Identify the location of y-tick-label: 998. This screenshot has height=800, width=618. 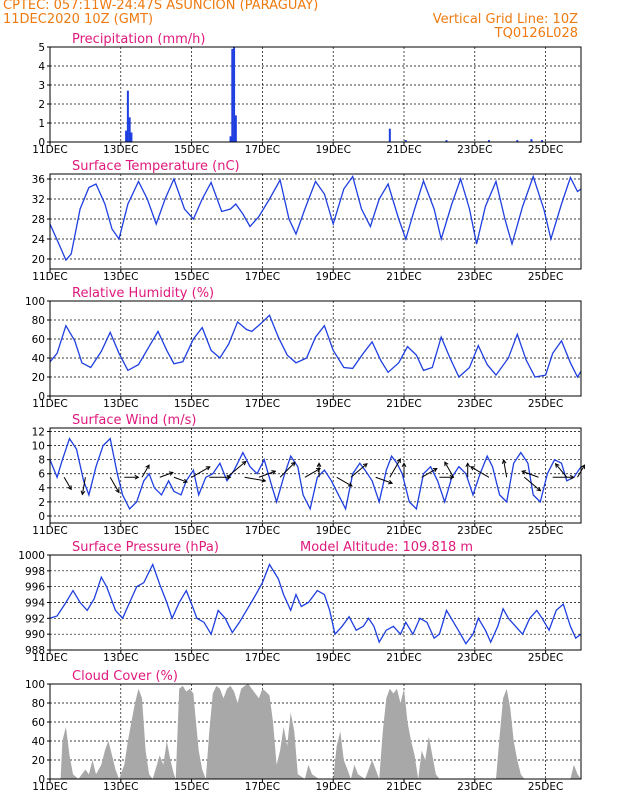
(35, 572).